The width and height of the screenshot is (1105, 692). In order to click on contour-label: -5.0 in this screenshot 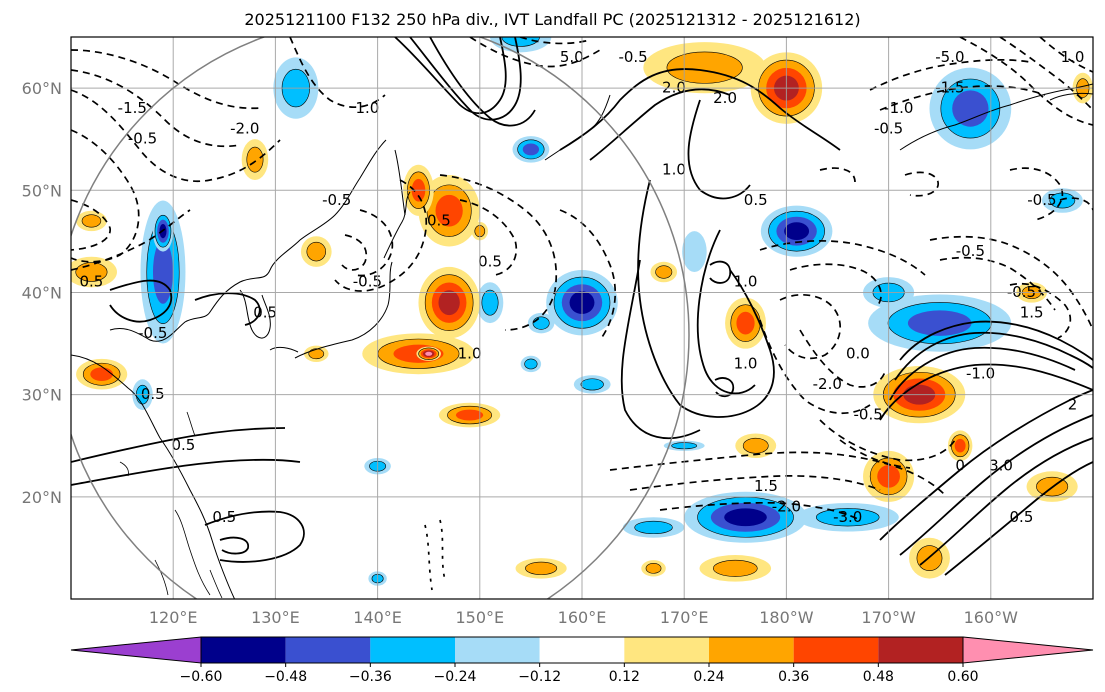, I will do `click(949, 57)`.